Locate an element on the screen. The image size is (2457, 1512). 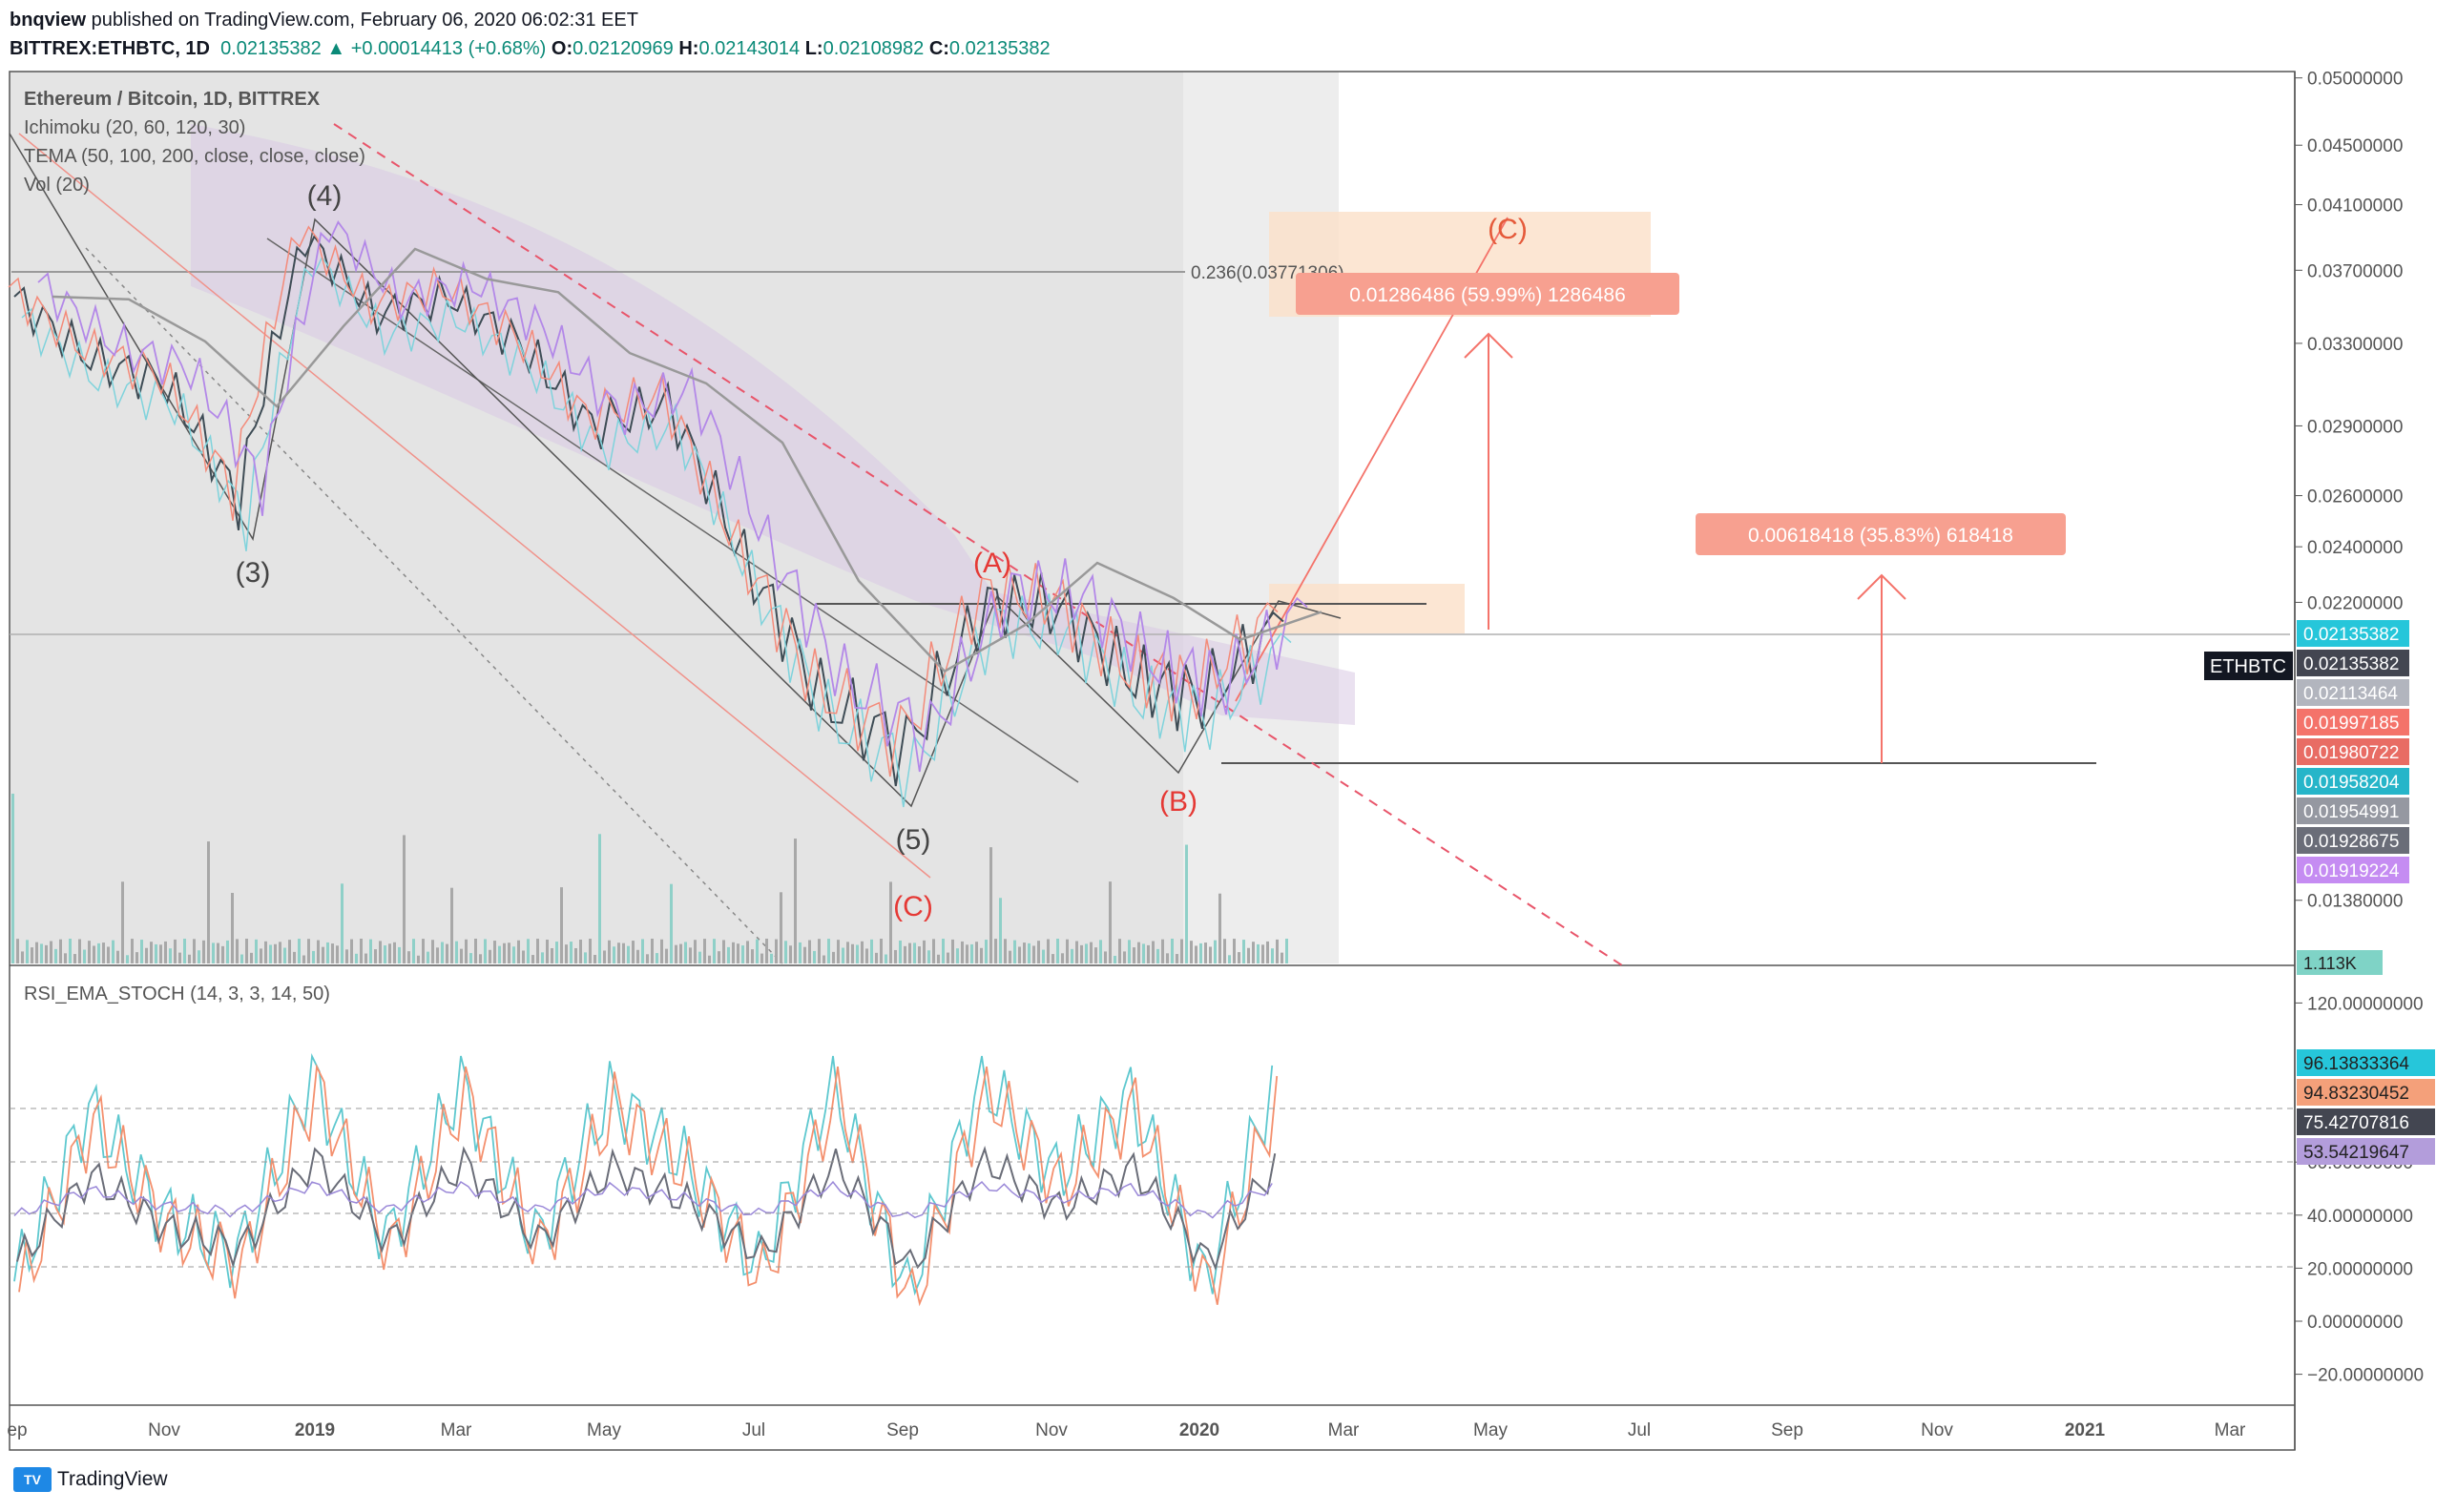
symbol-tag-box is located at coordinates (2248, 666).